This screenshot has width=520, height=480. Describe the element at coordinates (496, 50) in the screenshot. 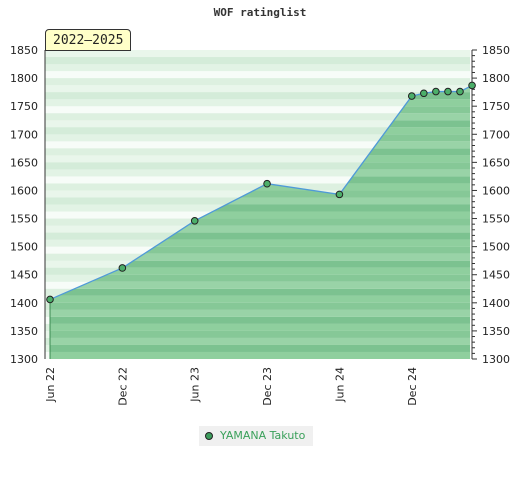

I see `y-tick-label-right: 1850` at that location.